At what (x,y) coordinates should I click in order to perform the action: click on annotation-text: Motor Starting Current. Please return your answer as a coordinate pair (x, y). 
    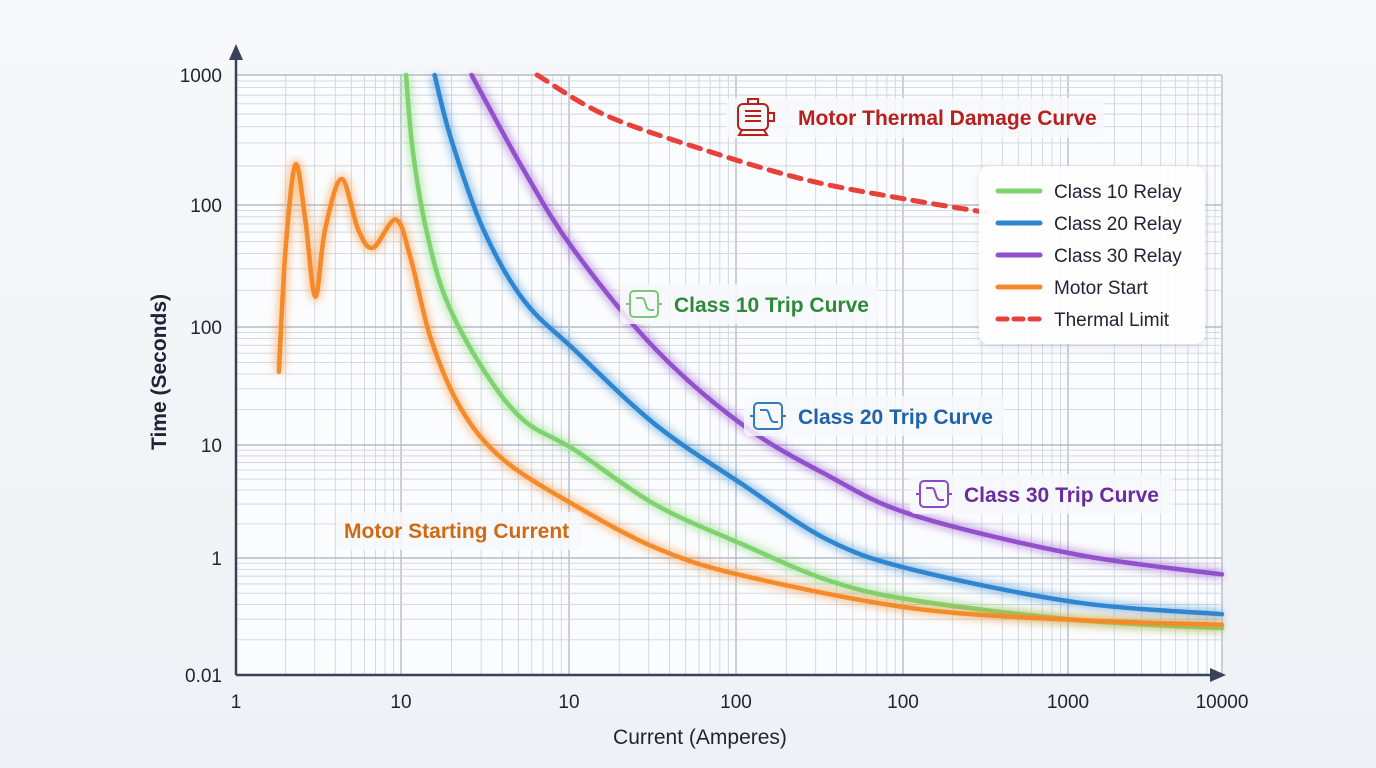
    Looking at the image, I should click on (456, 531).